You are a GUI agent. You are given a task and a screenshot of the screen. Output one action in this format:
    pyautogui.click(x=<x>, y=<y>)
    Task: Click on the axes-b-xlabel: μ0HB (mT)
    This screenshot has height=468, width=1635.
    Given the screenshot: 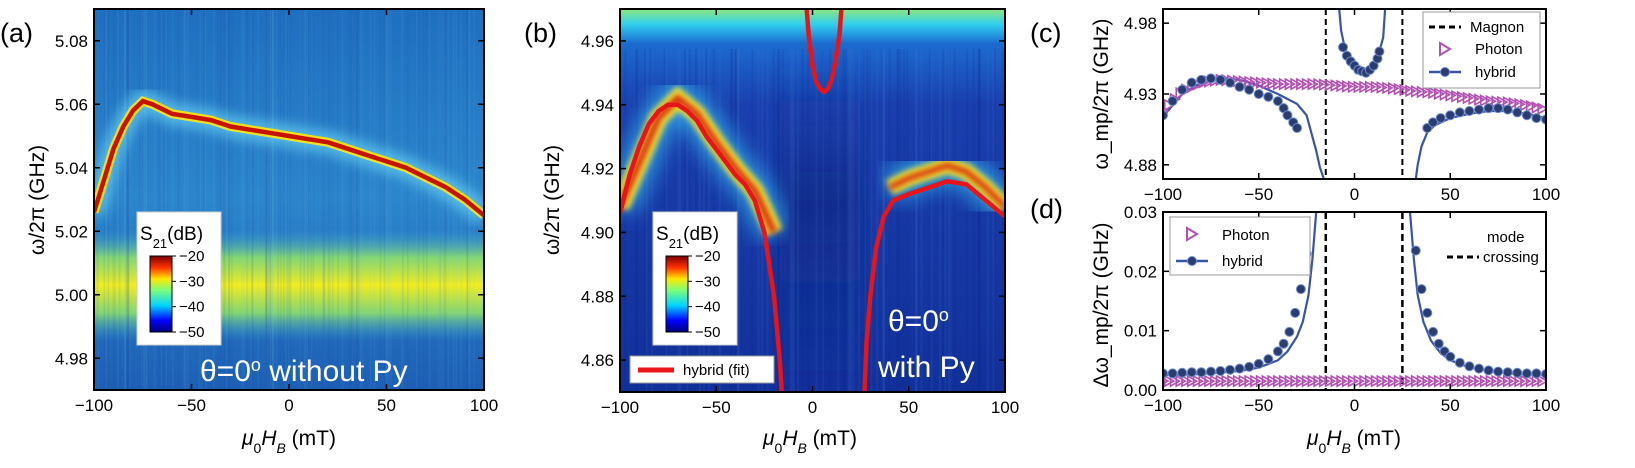 What is the action you would take?
    pyautogui.click(x=809, y=441)
    